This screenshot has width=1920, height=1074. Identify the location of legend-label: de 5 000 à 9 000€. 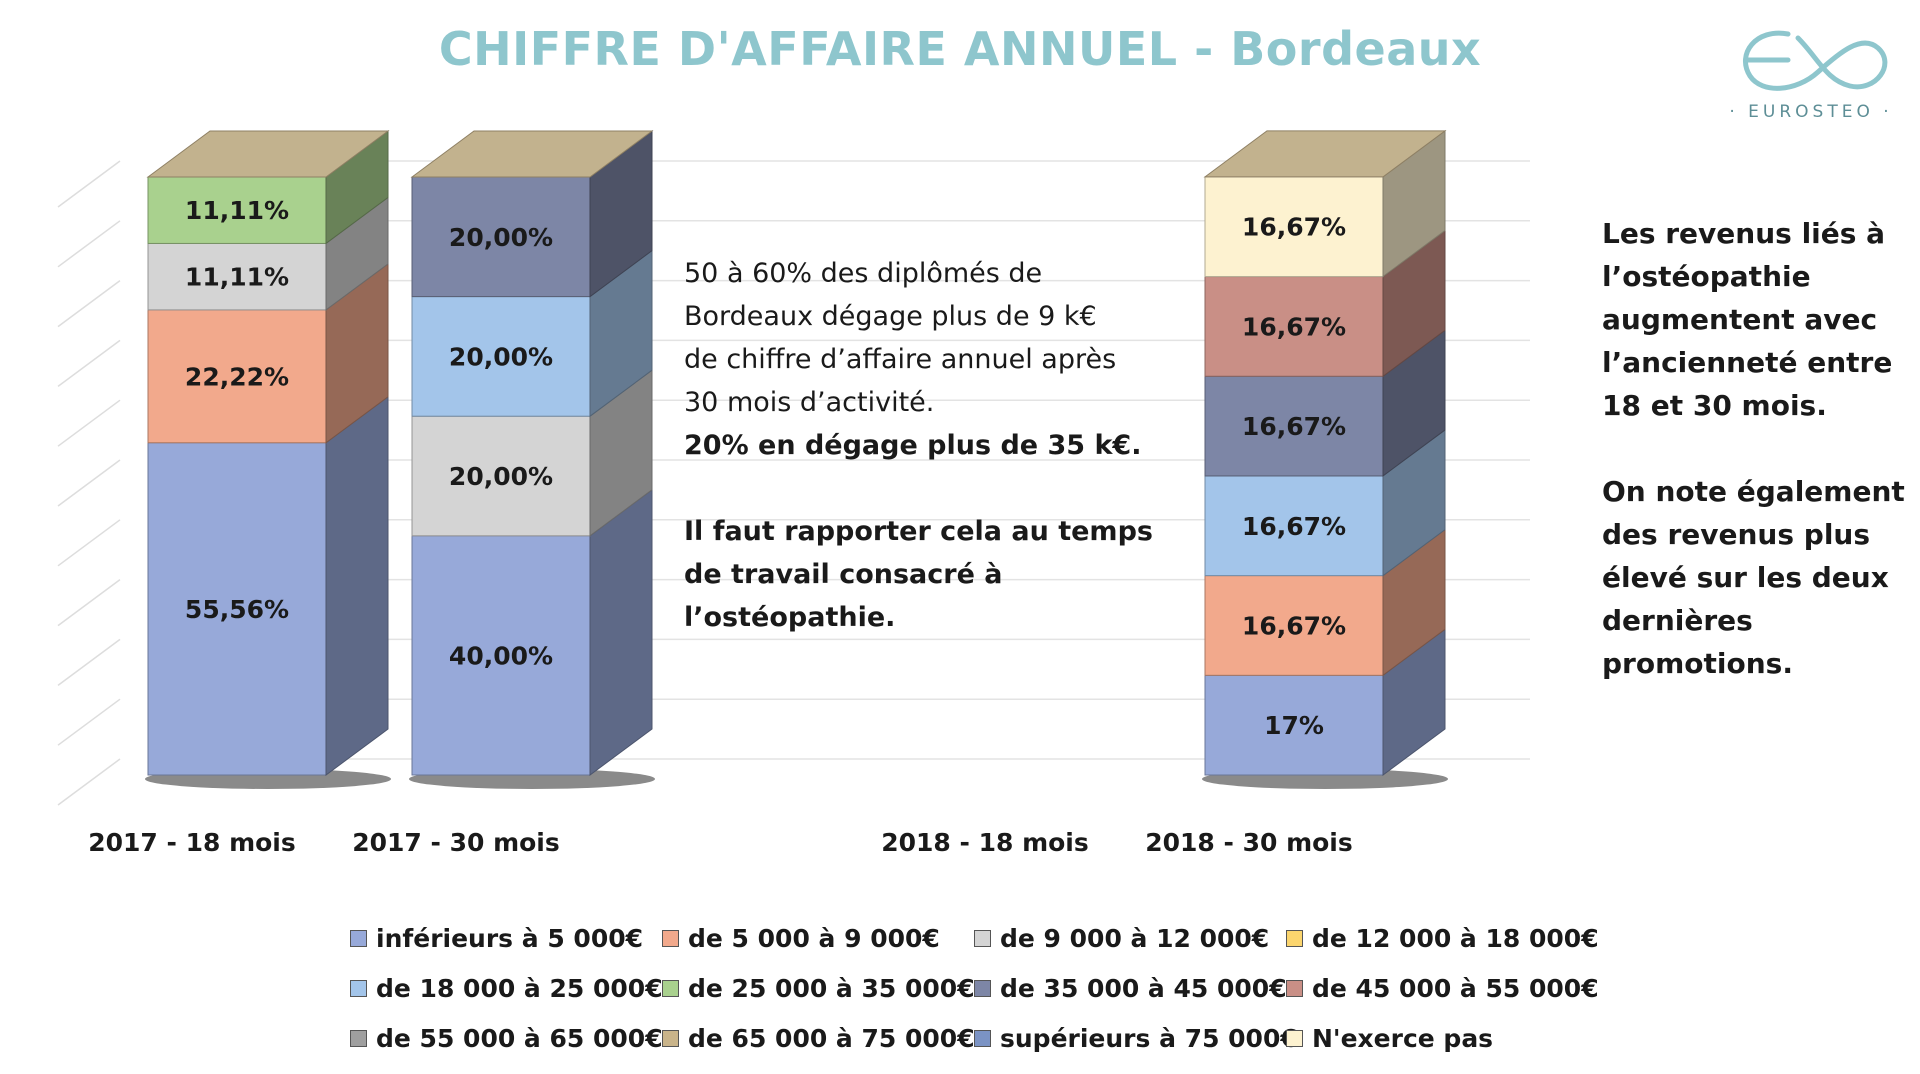
(814, 938).